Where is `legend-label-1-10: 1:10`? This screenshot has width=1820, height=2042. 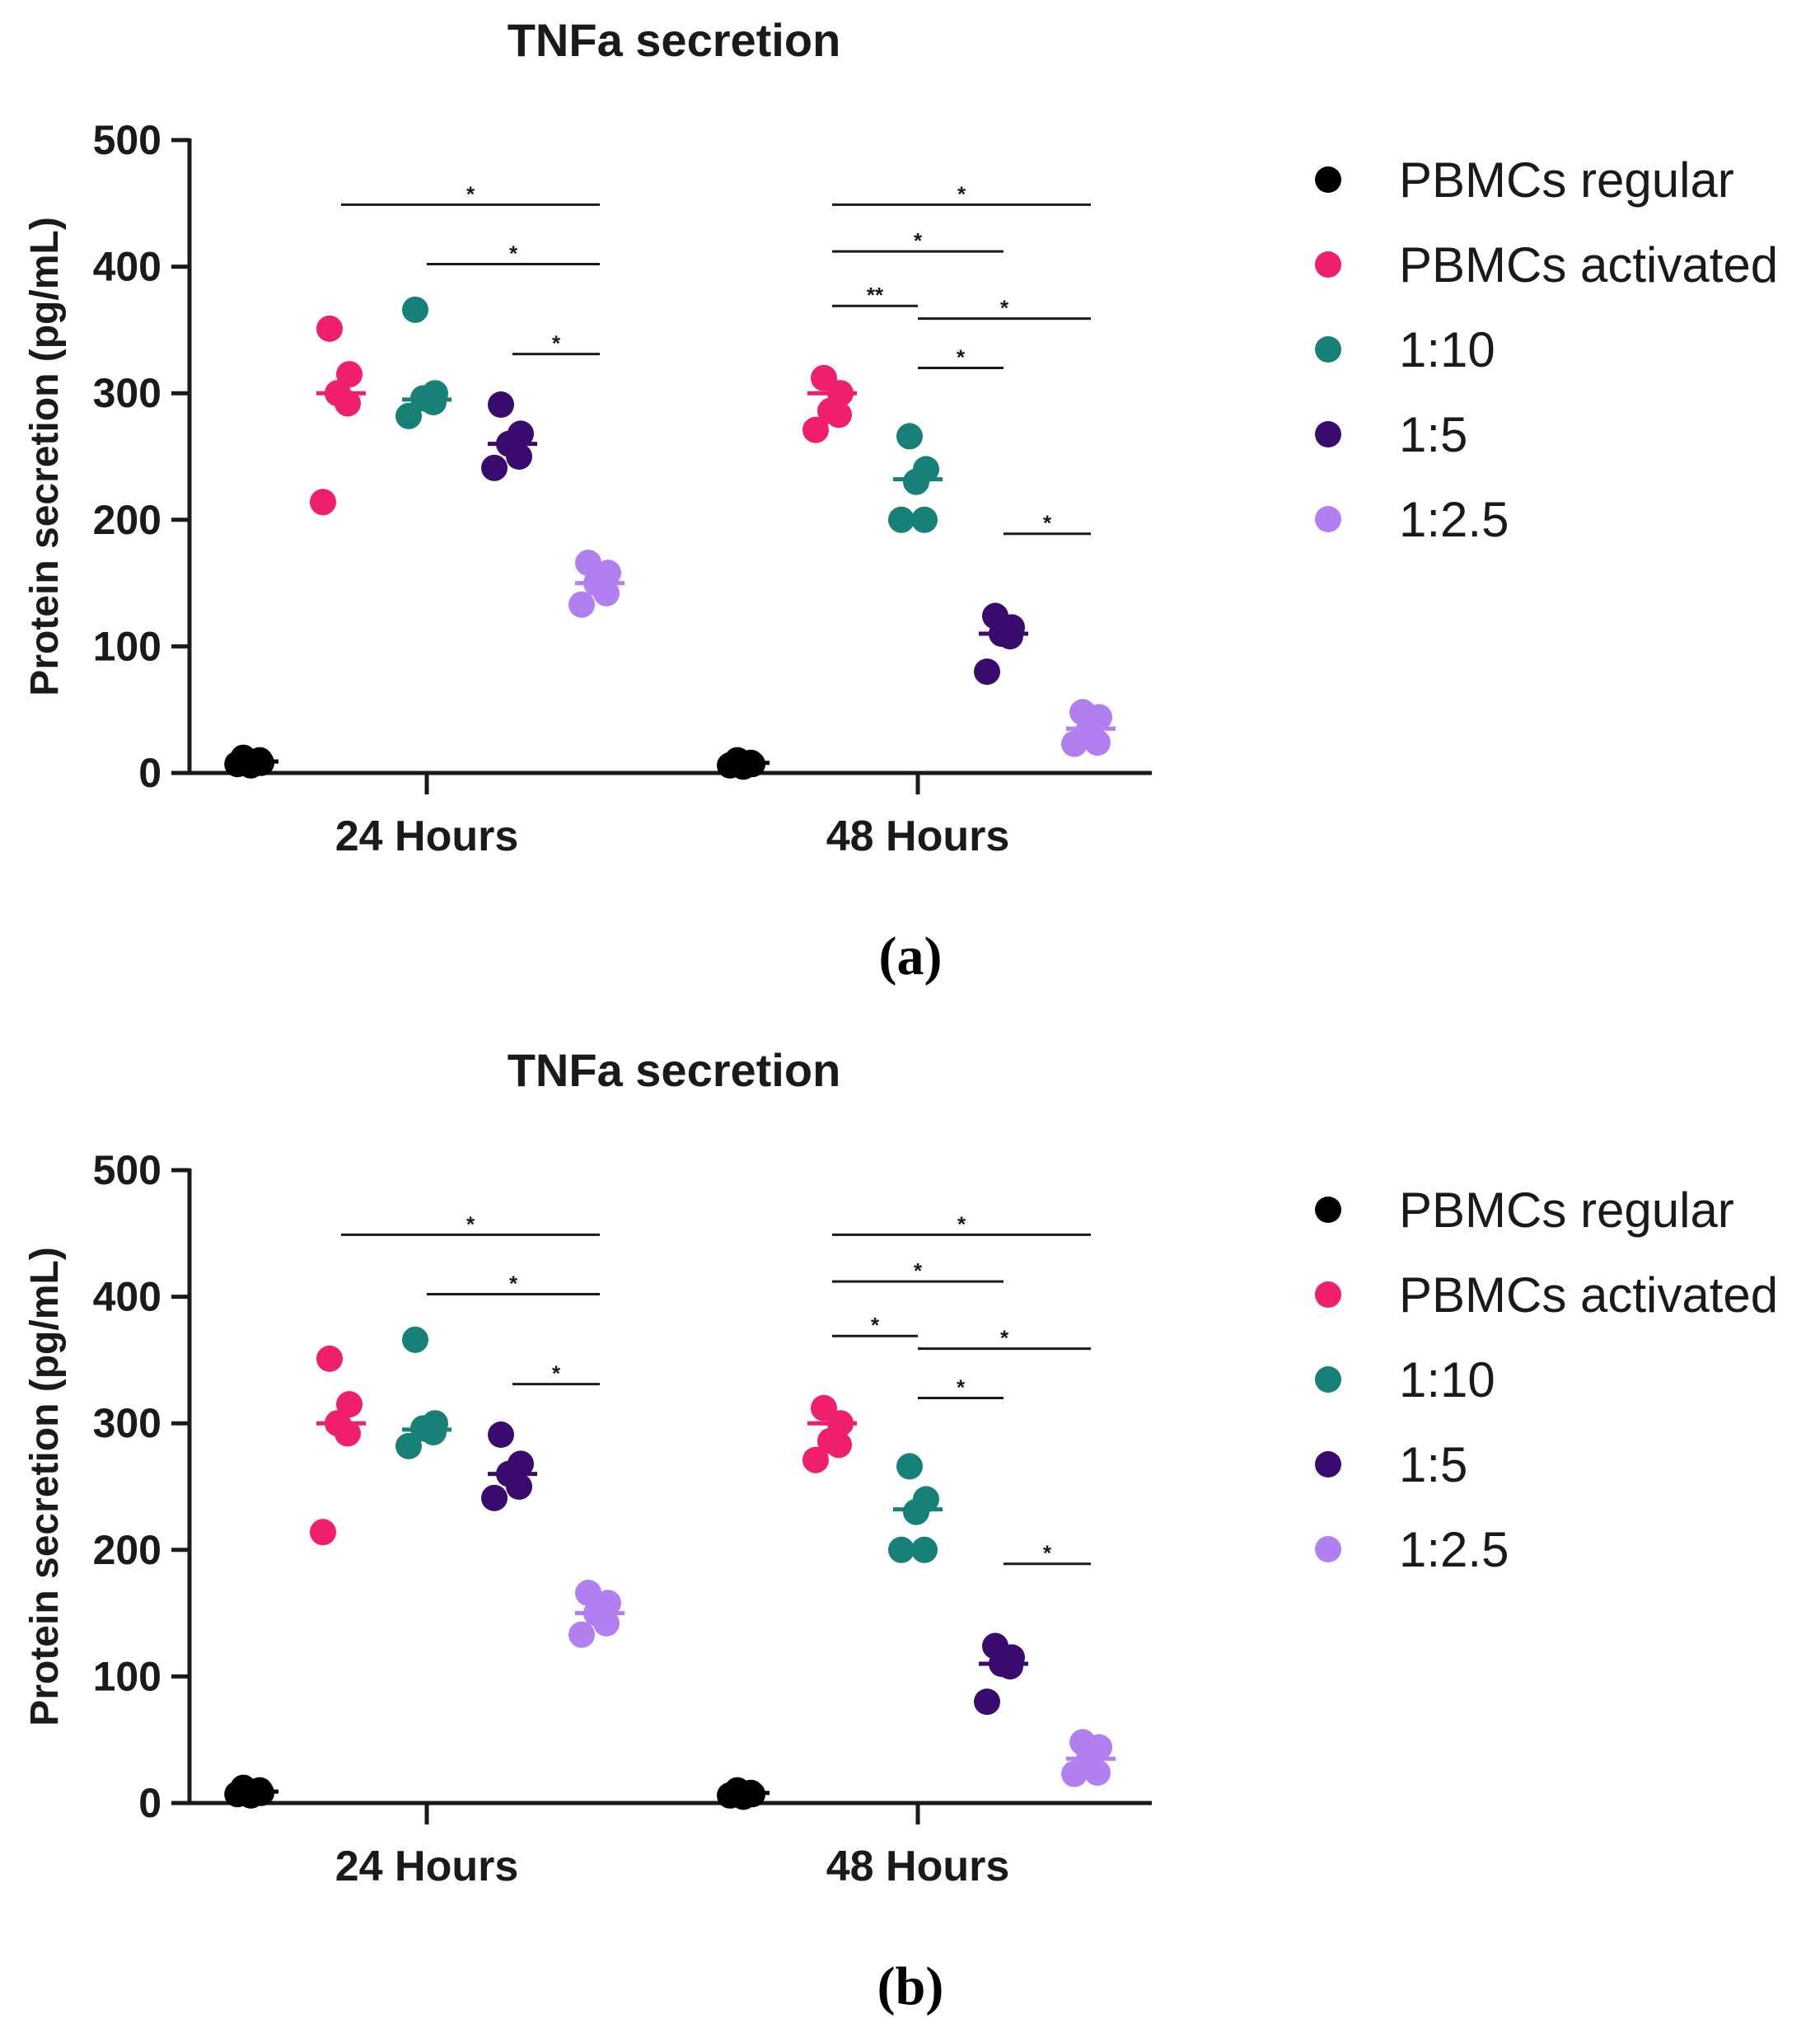
legend-label-1-10: 1:10 is located at coordinates (1447, 350).